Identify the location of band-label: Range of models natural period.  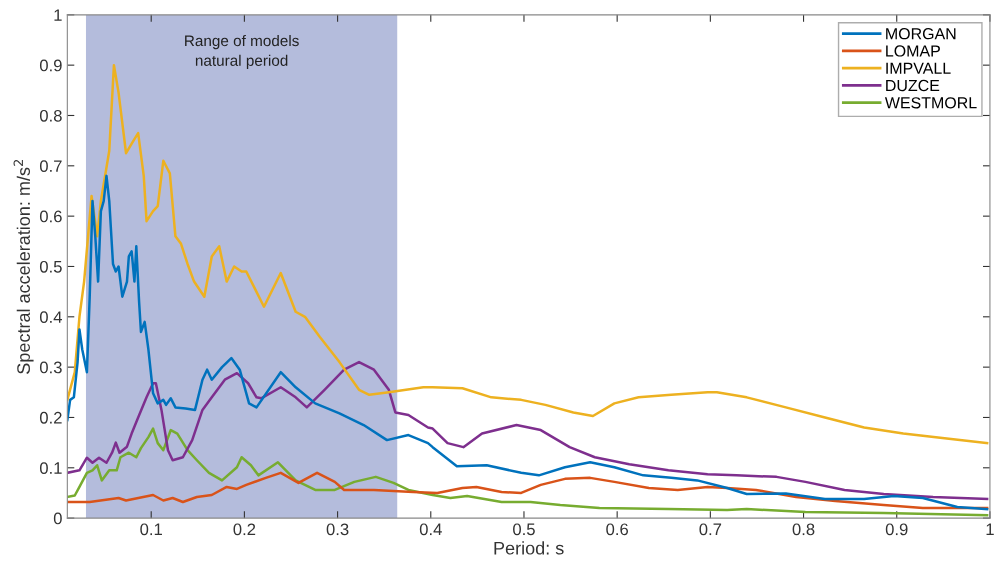
(242, 51).